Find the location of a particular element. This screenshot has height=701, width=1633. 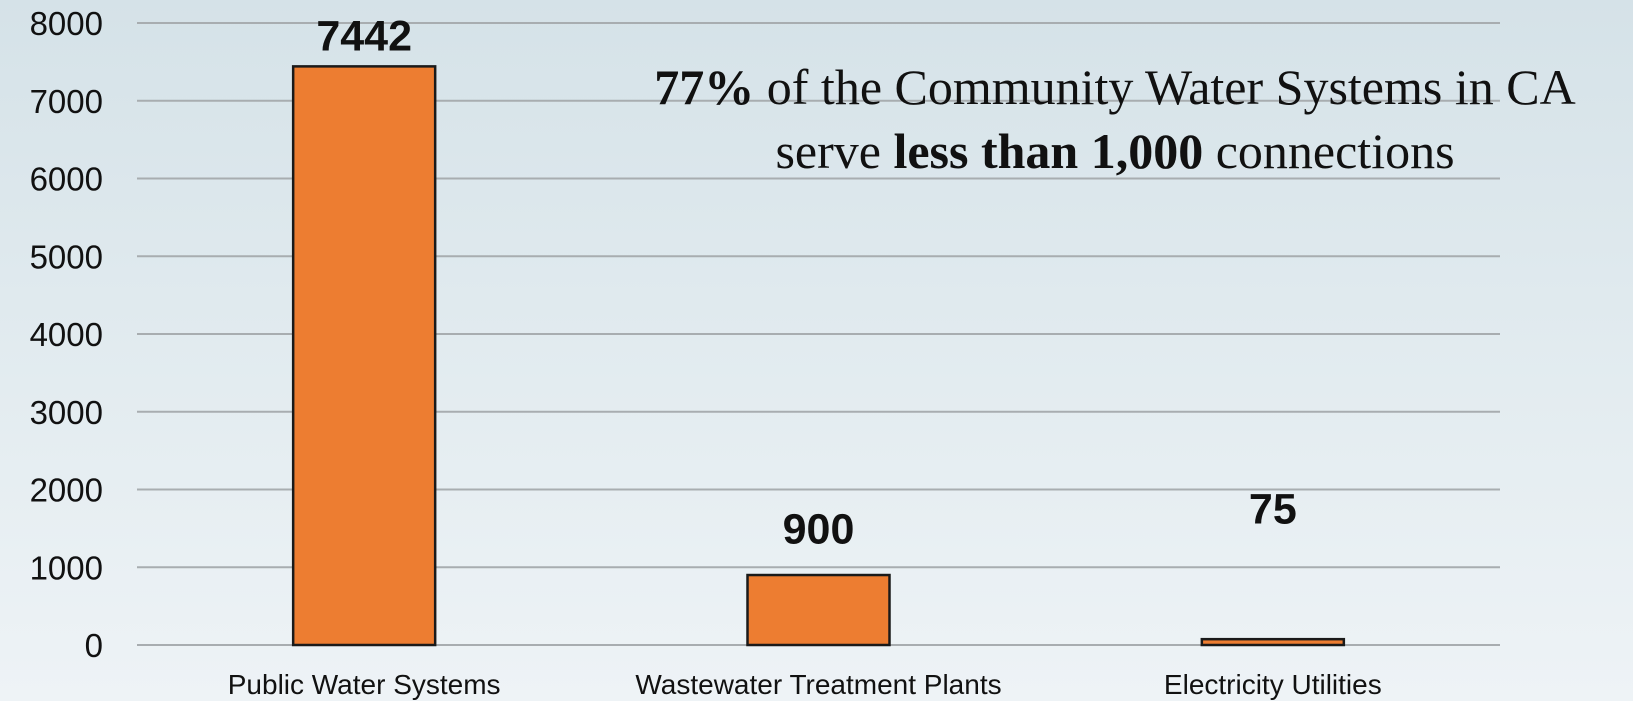

y-tick-label-6000: 6000 is located at coordinates (66, 179).